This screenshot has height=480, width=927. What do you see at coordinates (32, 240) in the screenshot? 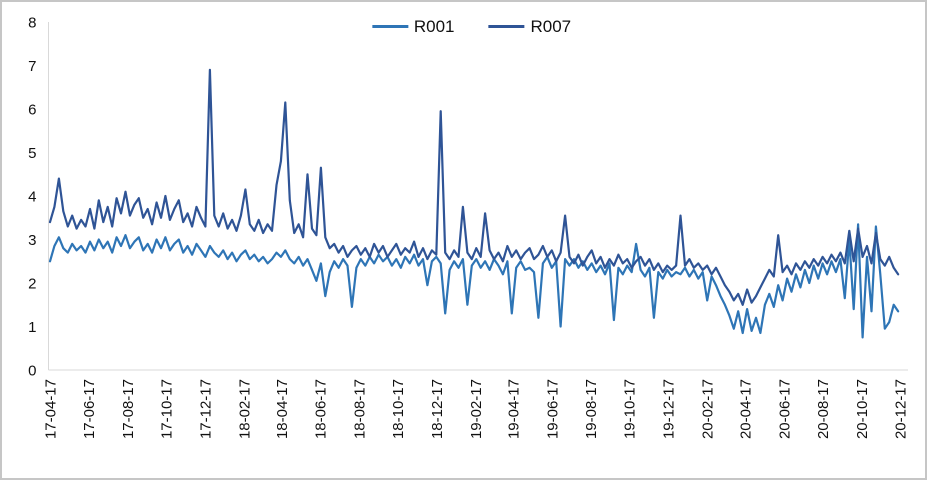
I see `y-tick-label: 3` at bounding box center [32, 240].